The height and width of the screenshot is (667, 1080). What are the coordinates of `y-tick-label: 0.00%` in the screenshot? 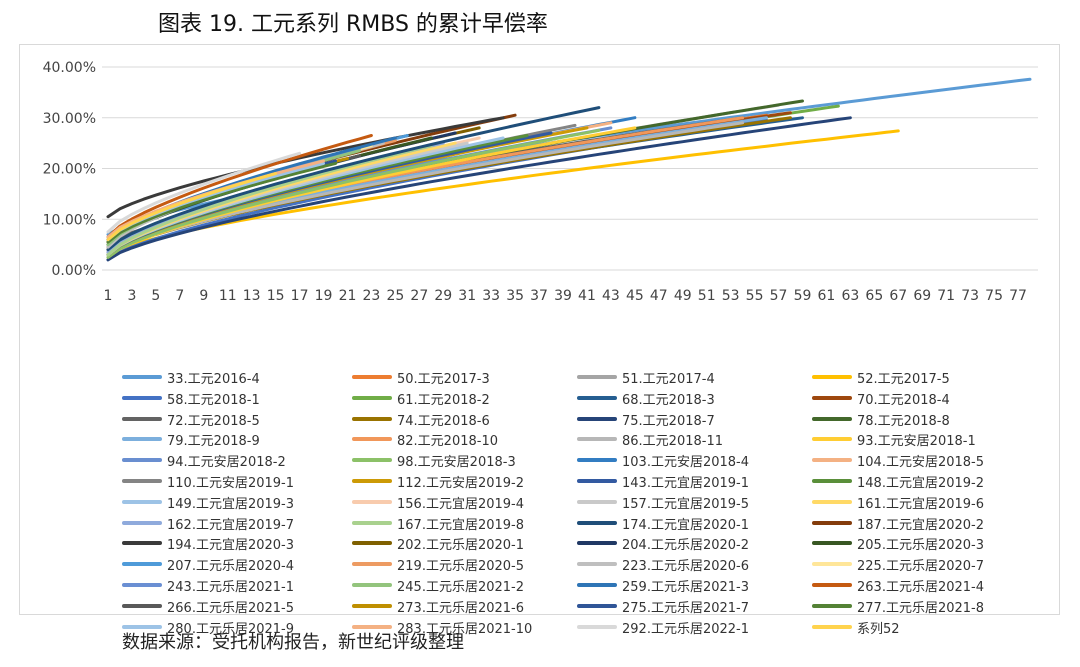 It's located at (74, 271).